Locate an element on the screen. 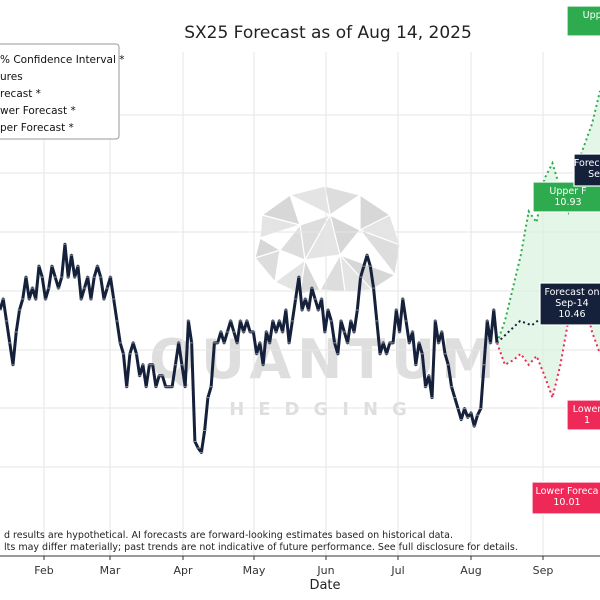  x-tick-label: Feb is located at coordinates (43, 570).